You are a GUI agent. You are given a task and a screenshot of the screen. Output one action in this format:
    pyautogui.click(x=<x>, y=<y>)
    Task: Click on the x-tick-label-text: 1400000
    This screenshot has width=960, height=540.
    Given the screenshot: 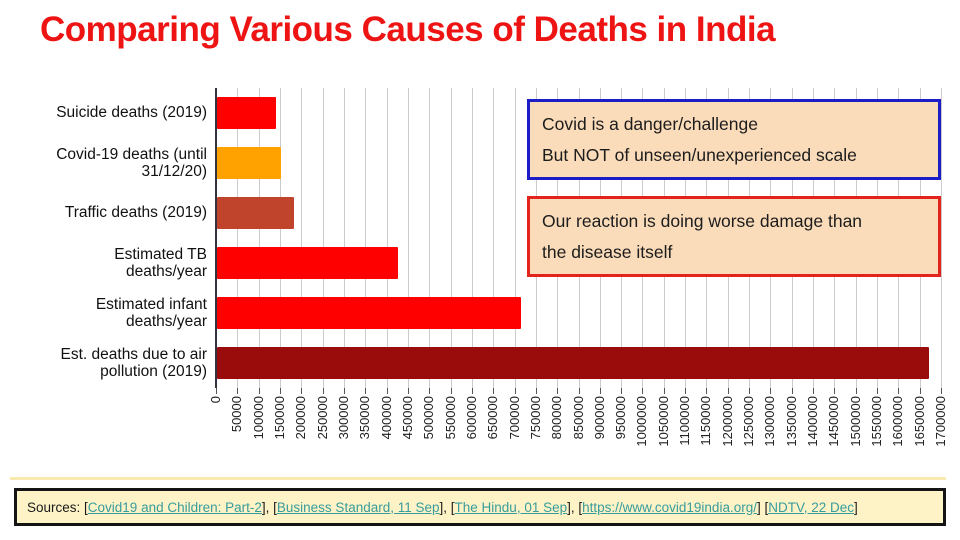 What is the action you would take?
    pyautogui.click(x=813, y=421)
    